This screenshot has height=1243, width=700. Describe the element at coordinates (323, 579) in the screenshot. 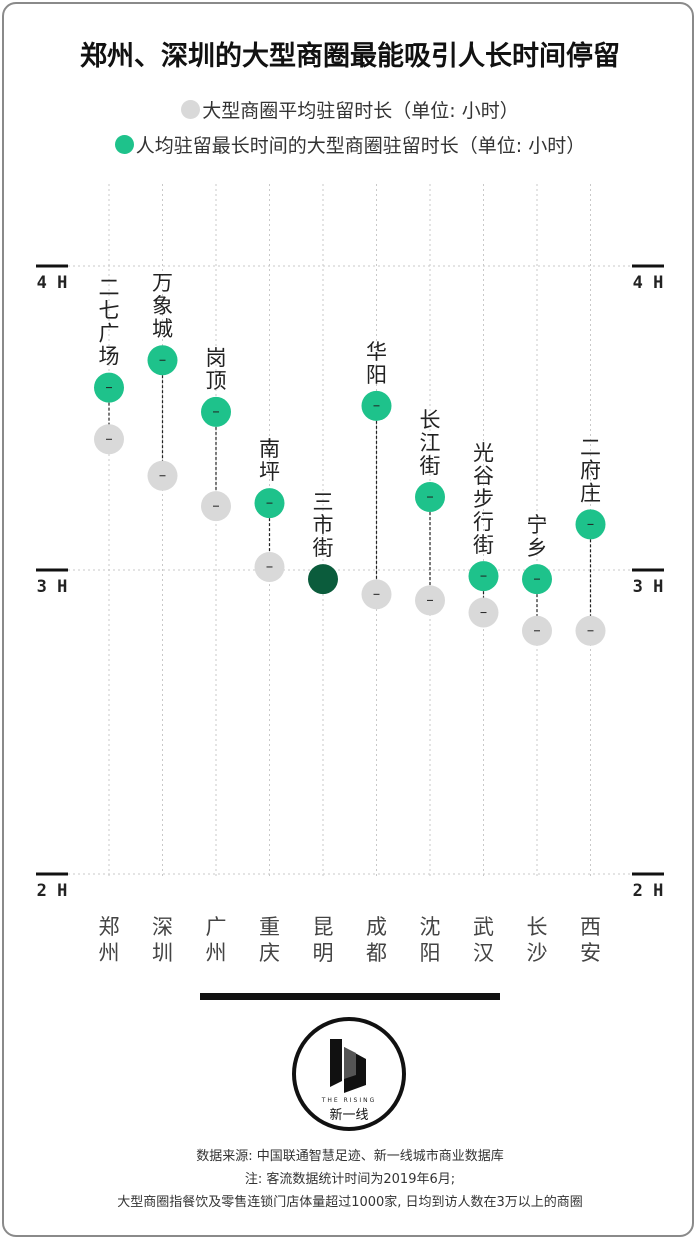

I see `highlight-point` at that location.